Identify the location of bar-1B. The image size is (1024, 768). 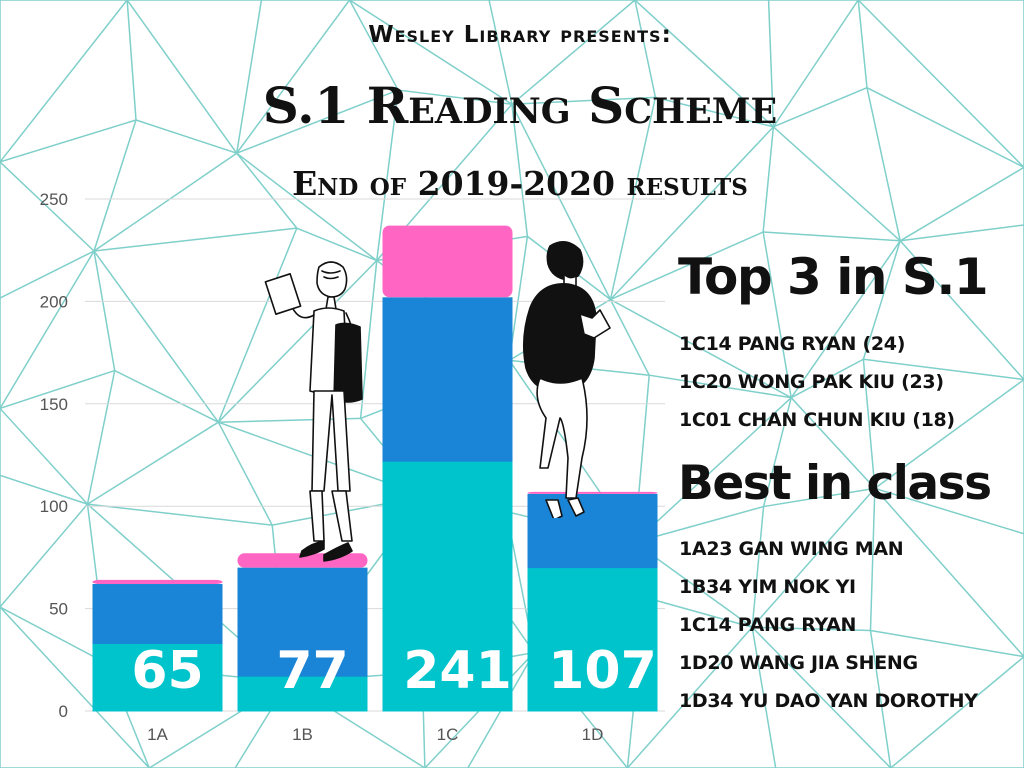
(302, 632).